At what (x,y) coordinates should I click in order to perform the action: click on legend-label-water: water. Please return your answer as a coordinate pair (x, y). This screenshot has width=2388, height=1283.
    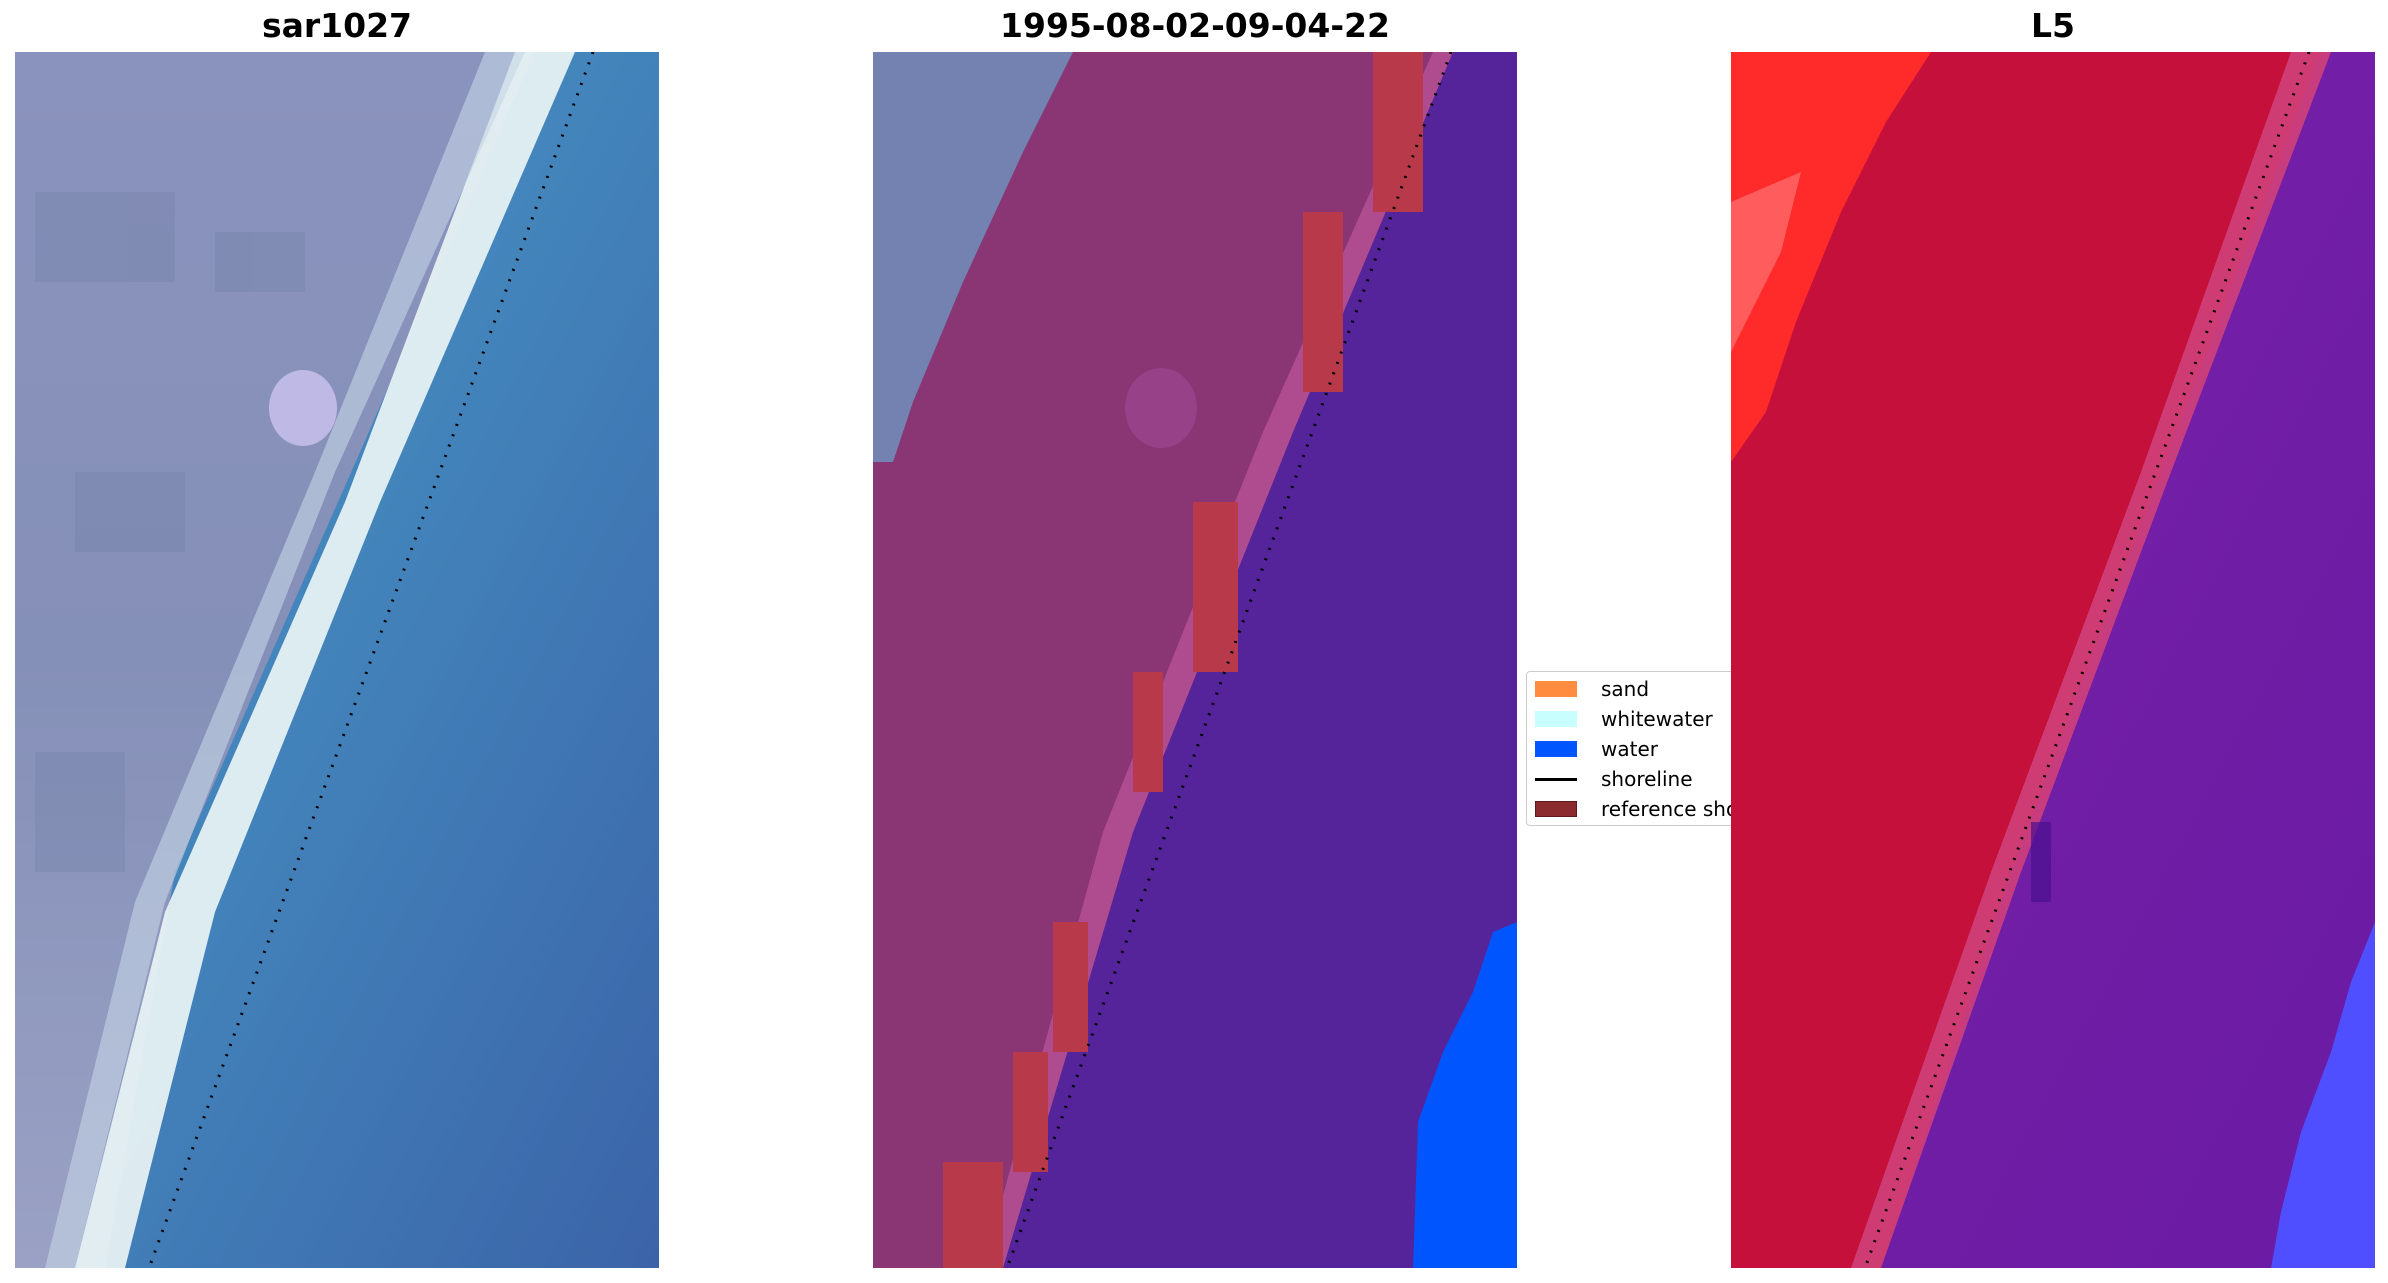
    Looking at the image, I should click on (1629, 749).